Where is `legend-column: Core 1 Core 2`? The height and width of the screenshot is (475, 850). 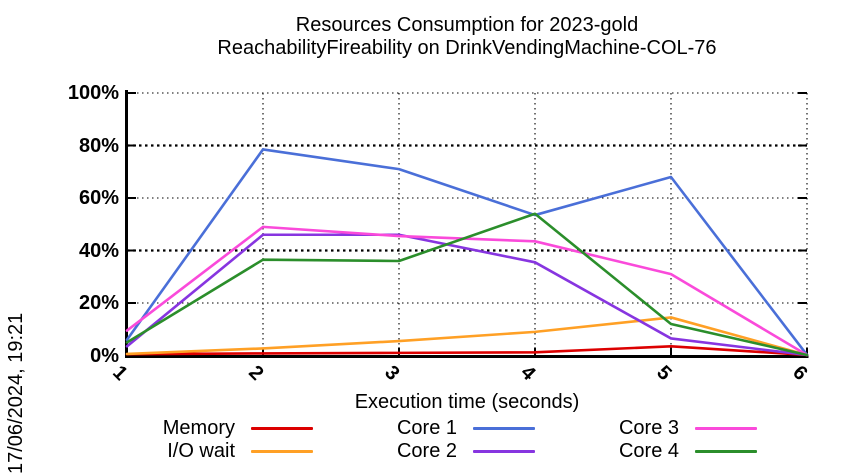
legend-column: Core 1 Core 2 is located at coordinates (450, 439).